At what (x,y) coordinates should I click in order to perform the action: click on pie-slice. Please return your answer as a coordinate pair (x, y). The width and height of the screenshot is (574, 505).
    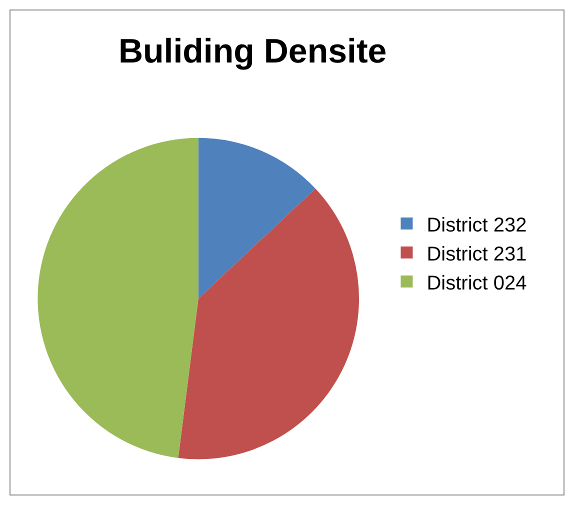
    Looking at the image, I should click on (257, 218).